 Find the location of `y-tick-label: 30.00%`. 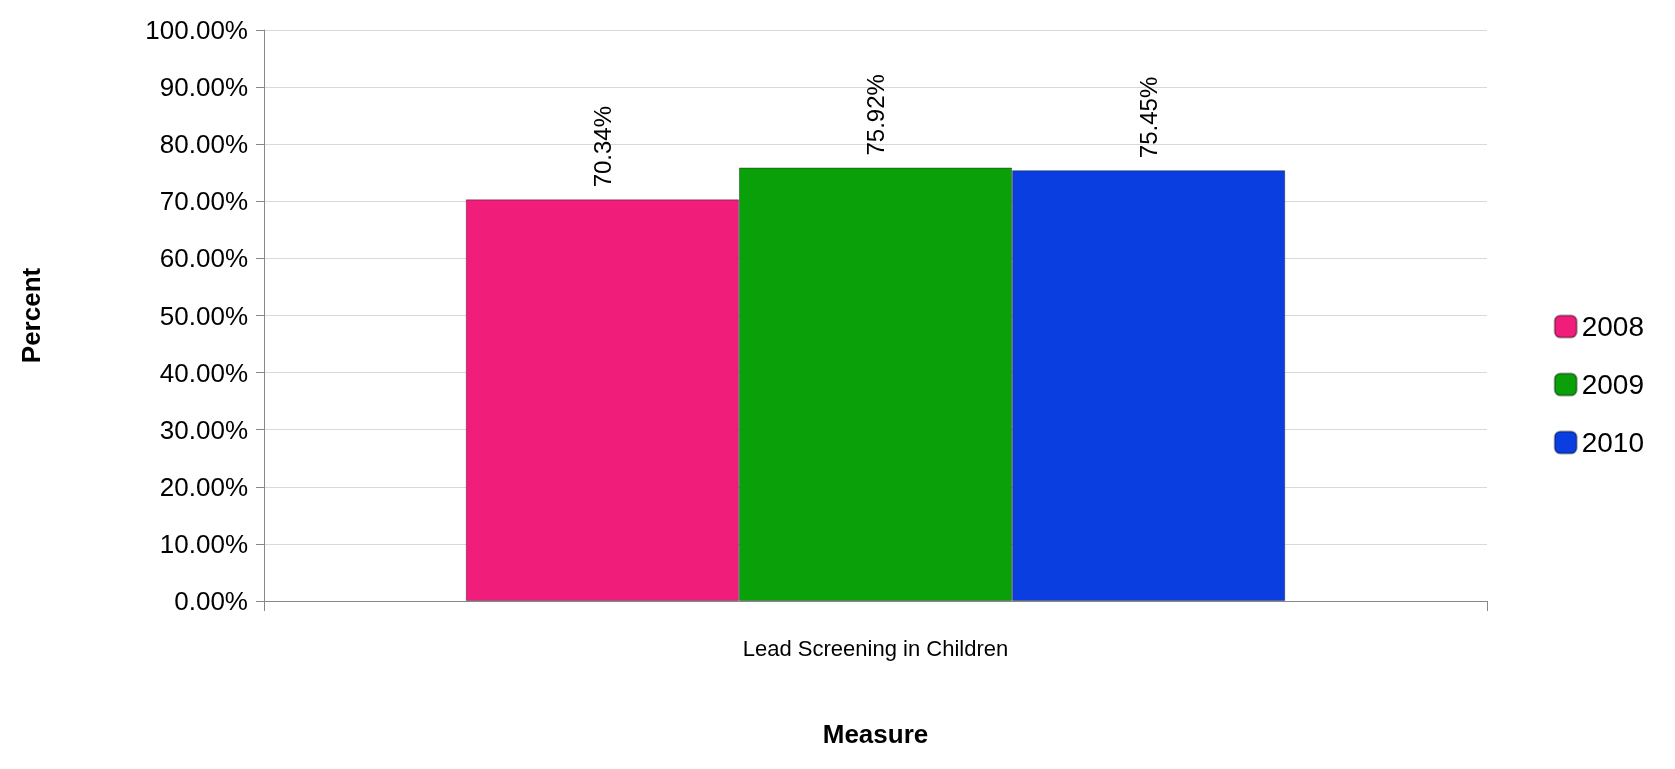

y-tick-label: 30.00% is located at coordinates (203, 429).